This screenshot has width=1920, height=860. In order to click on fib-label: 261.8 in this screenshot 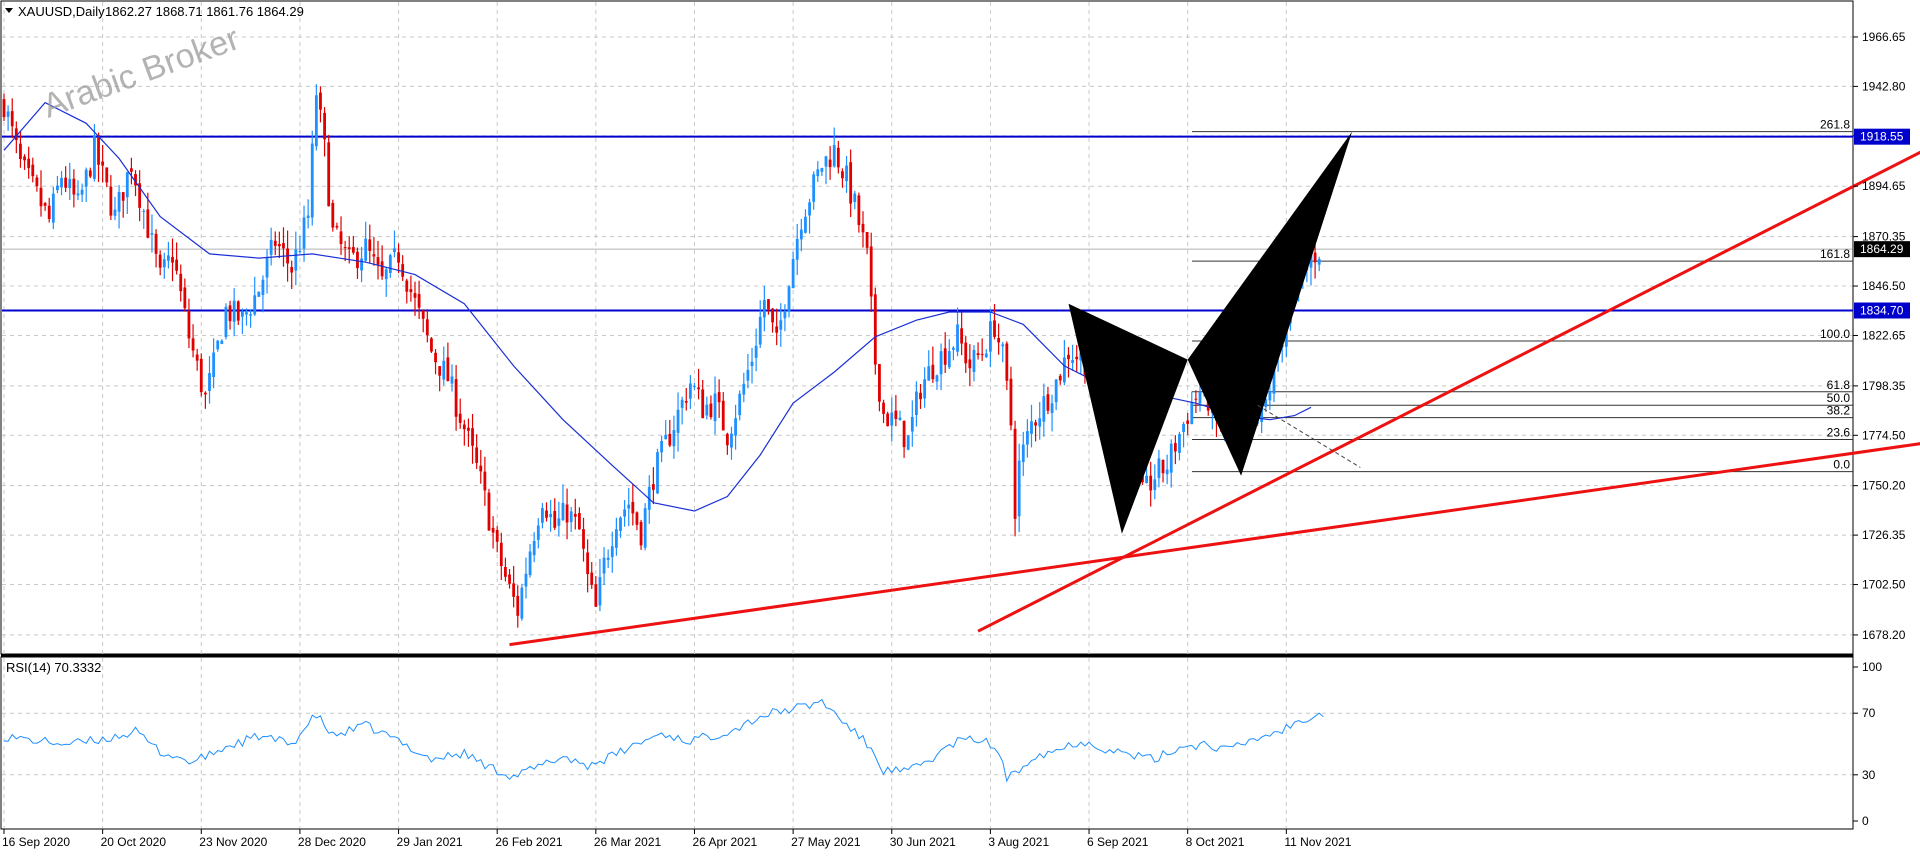, I will do `click(1835, 125)`.